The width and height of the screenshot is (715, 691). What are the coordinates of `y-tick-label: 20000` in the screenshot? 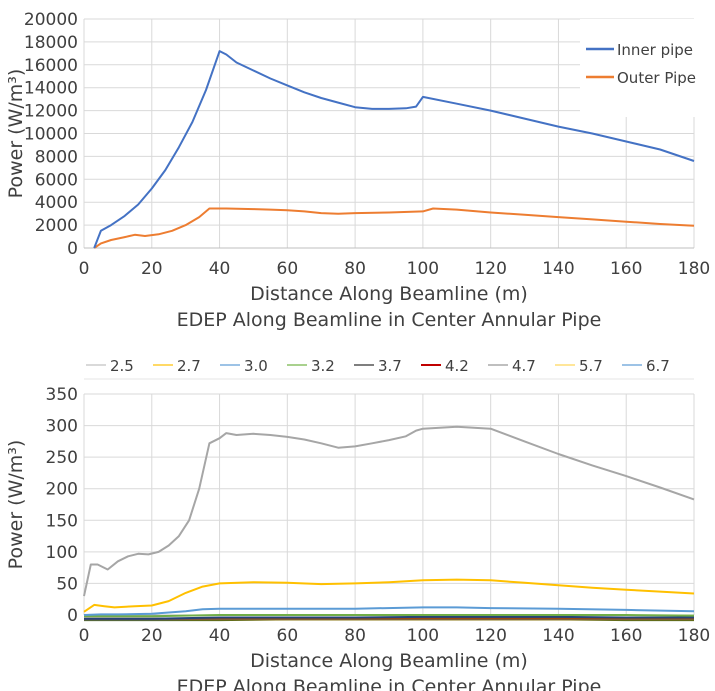 It's located at (51, 20).